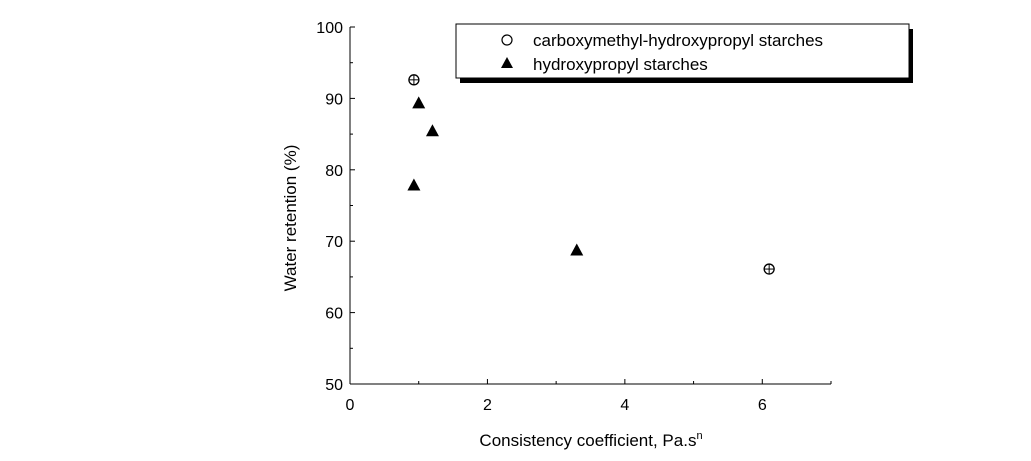 This screenshot has height=461, width=1031. Describe the element at coordinates (334, 314) in the screenshot. I see `y-tick-label: 60` at that location.